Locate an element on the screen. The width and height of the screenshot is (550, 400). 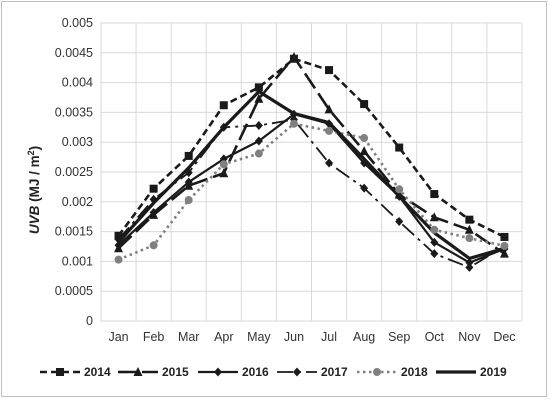
legend-label-2014: 2014 is located at coordinates (97, 372).